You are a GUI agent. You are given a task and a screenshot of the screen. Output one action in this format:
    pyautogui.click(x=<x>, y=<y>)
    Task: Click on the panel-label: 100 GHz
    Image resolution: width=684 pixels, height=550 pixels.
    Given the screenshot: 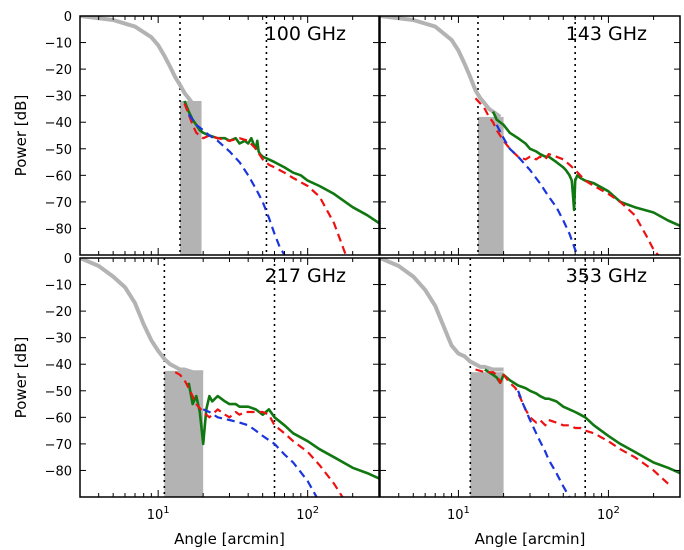 What is the action you would take?
    pyautogui.click(x=305, y=34)
    